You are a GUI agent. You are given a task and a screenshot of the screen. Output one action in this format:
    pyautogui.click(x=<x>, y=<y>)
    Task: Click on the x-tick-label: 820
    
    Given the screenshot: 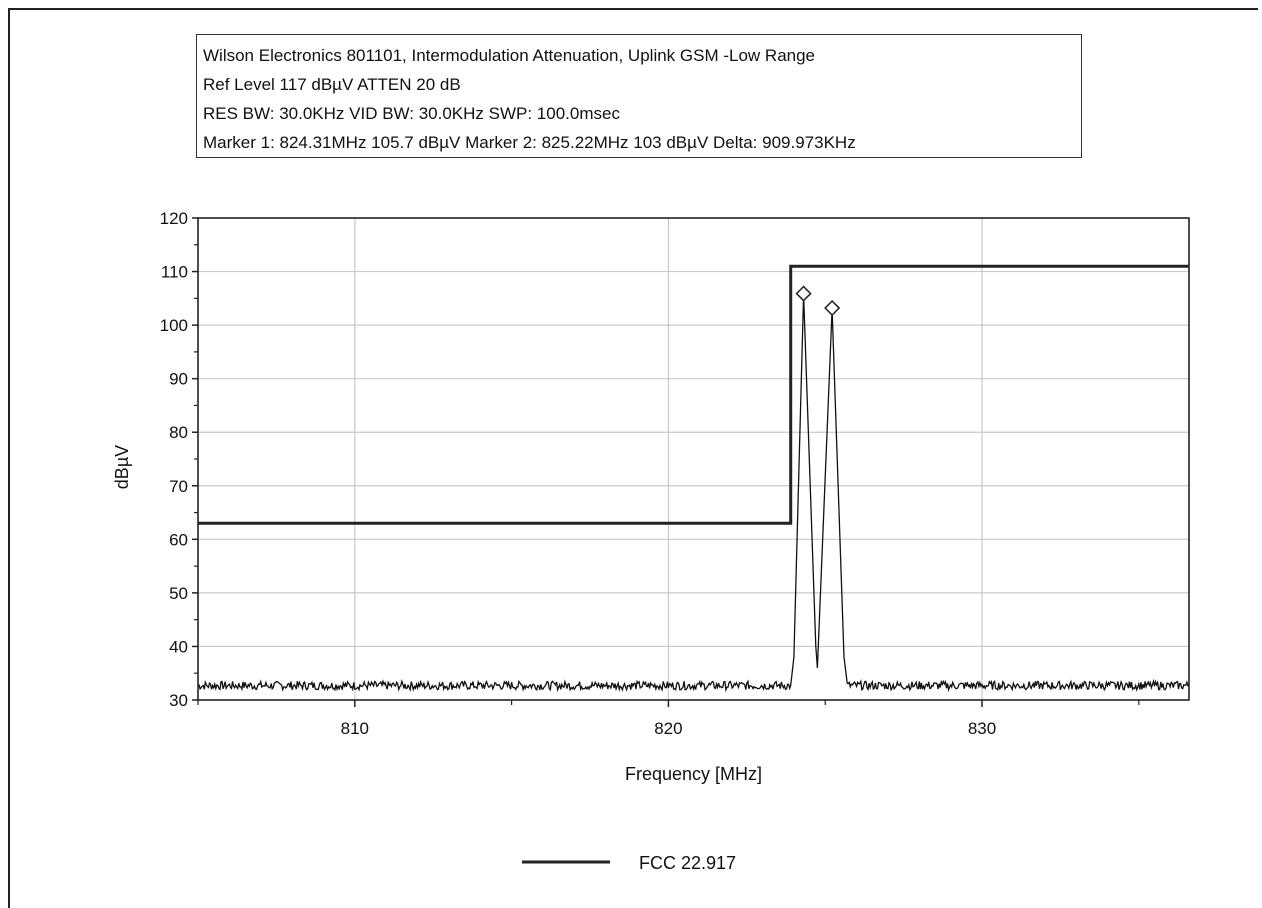 What is the action you would take?
    pyautogui.click(x=668, y=728)
    